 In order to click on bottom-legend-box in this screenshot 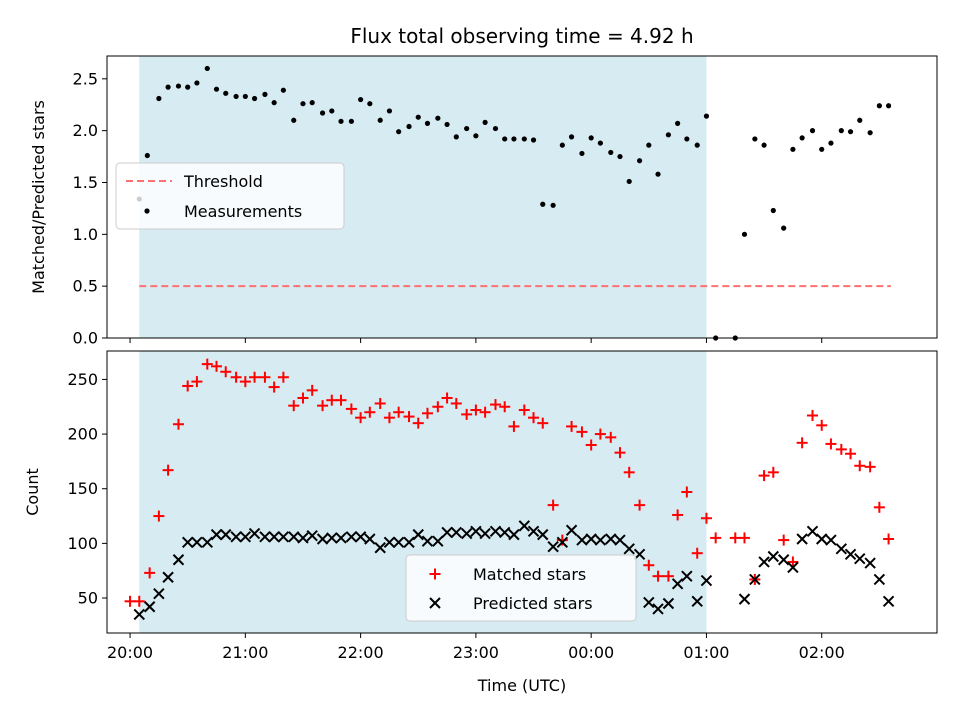, I will do `click(521, 588)`.